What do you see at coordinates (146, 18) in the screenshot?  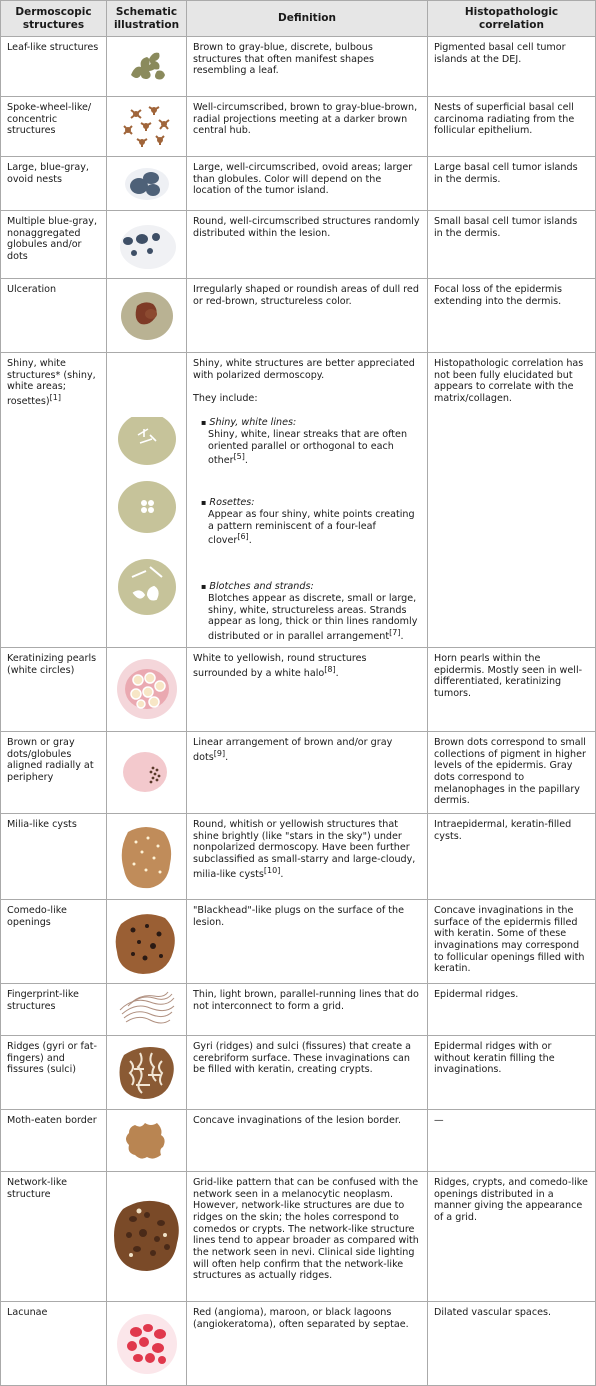 I see `header-illustration: Schematic illustration` at bounding box center [146, 18].